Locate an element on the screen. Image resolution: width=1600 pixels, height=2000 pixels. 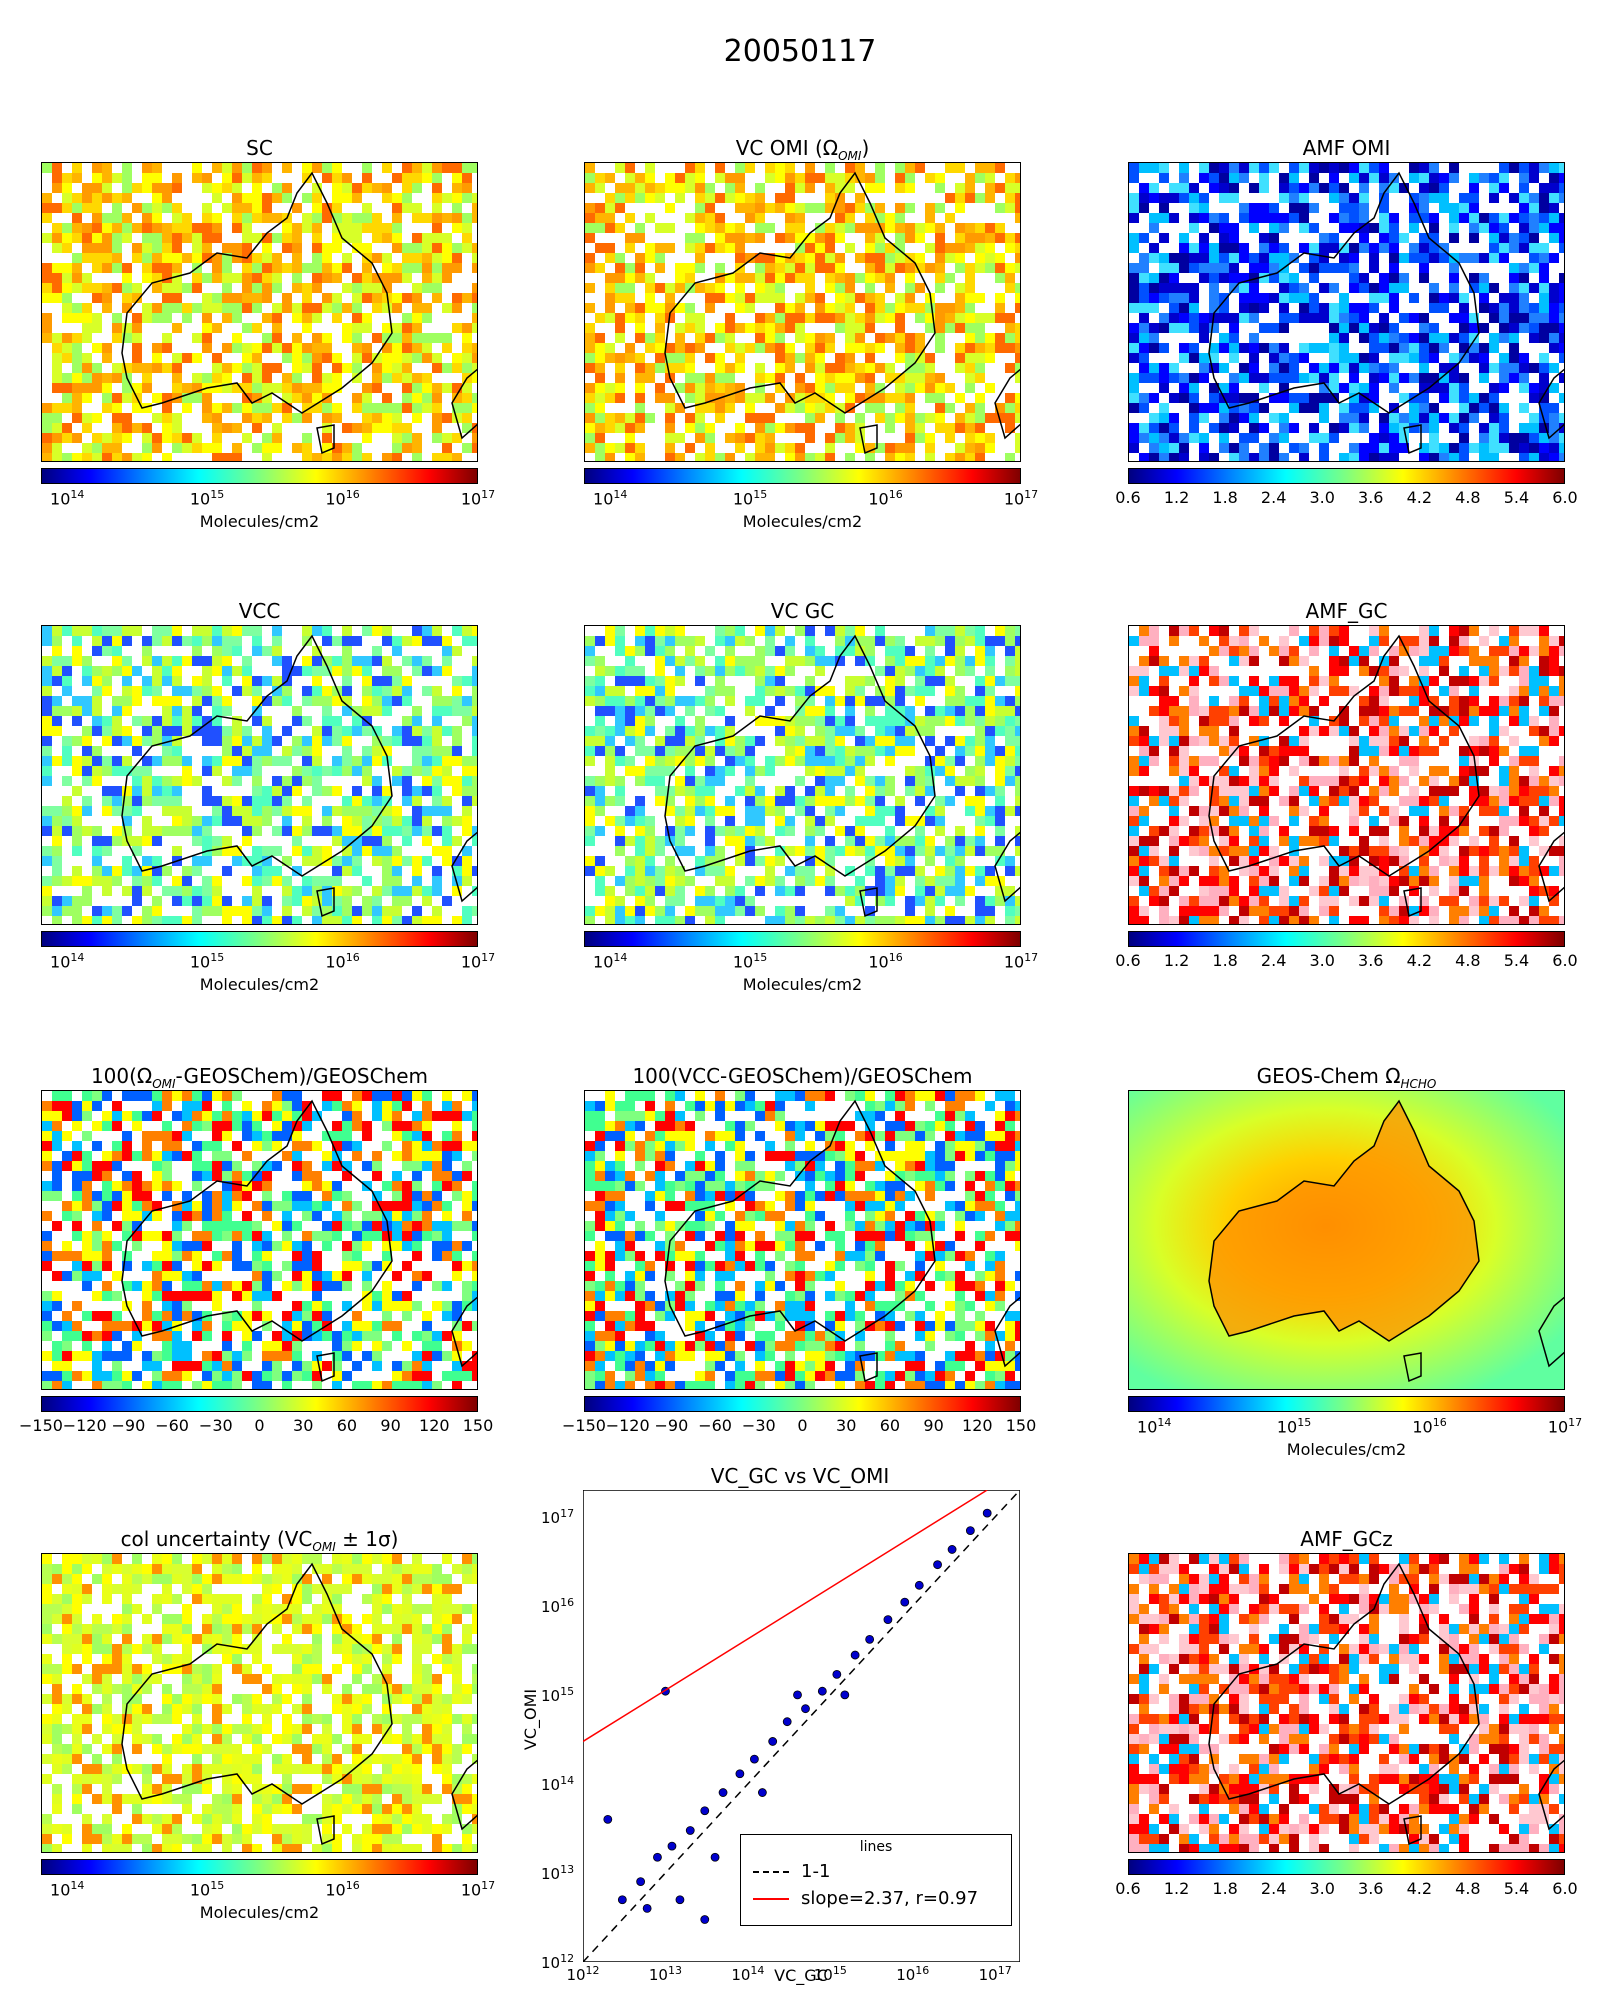
colorbar-tick: −90 is located at coordinates (671, 1425).